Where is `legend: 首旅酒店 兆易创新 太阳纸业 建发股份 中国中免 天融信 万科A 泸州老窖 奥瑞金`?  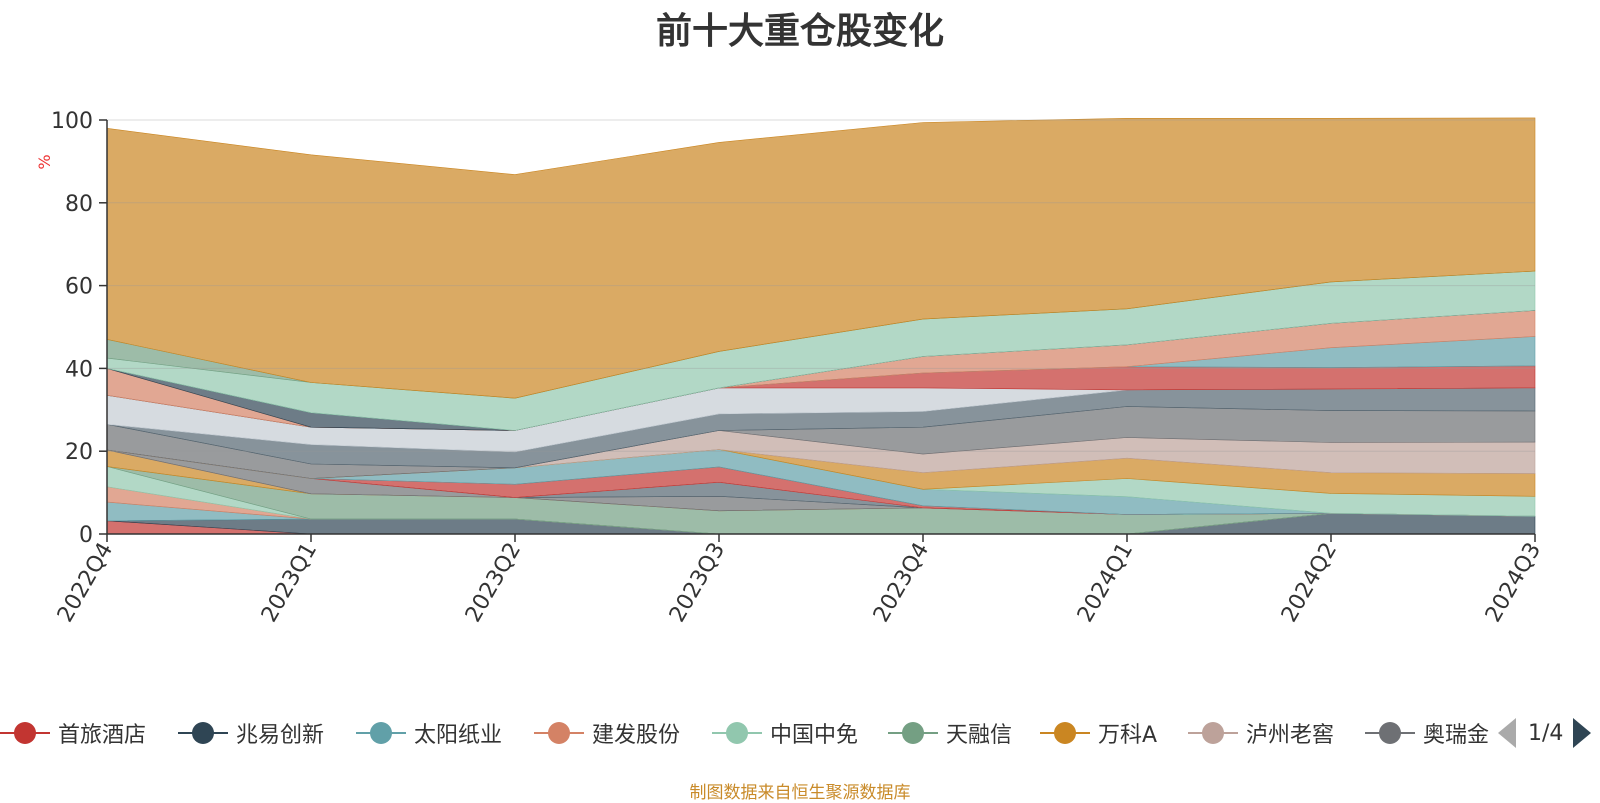 legend: 首旅酒店 兆易创新 太阳纸业 建发股份 中国中免 天融信 万科A 泸州老窖 奥瑞金 is located at coordinates (745, 733).